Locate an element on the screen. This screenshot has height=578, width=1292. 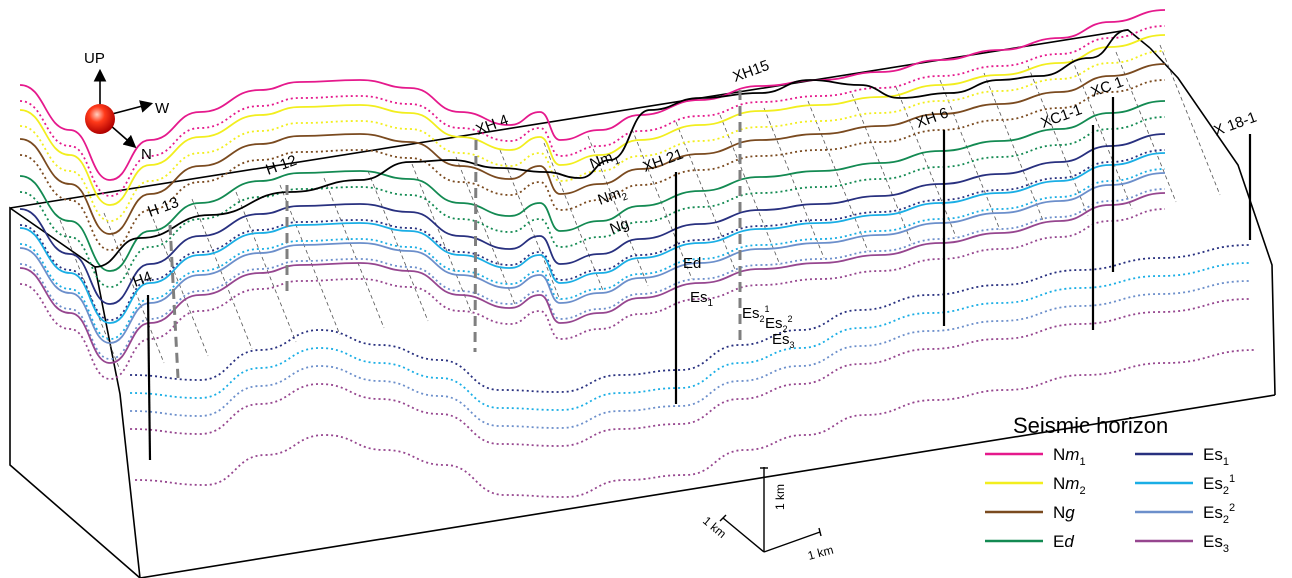
legend-items: Nm1 Nm2 Ng Ed Es1 Es21 Es22 Es3 is located at coordinates (1110, 500).